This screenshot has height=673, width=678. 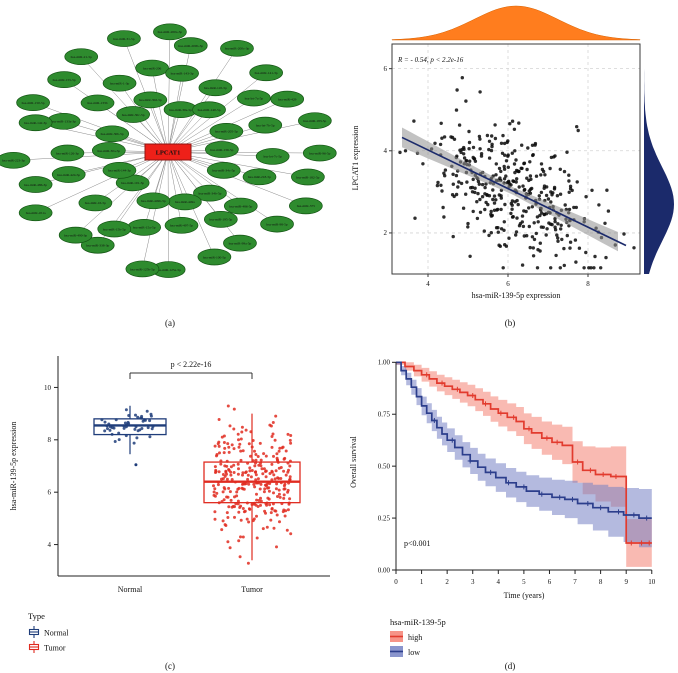 I want to click on mirna-node-label: hsa-let-7c-5p, so click(x=272, y=157).